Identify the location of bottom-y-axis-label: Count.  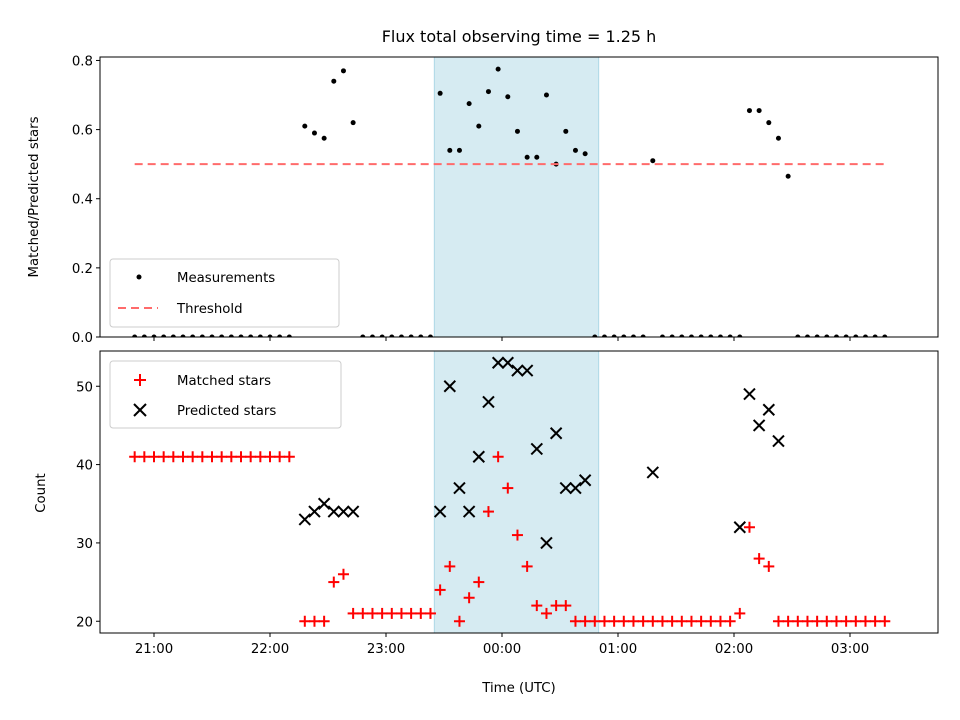
(41, 493).